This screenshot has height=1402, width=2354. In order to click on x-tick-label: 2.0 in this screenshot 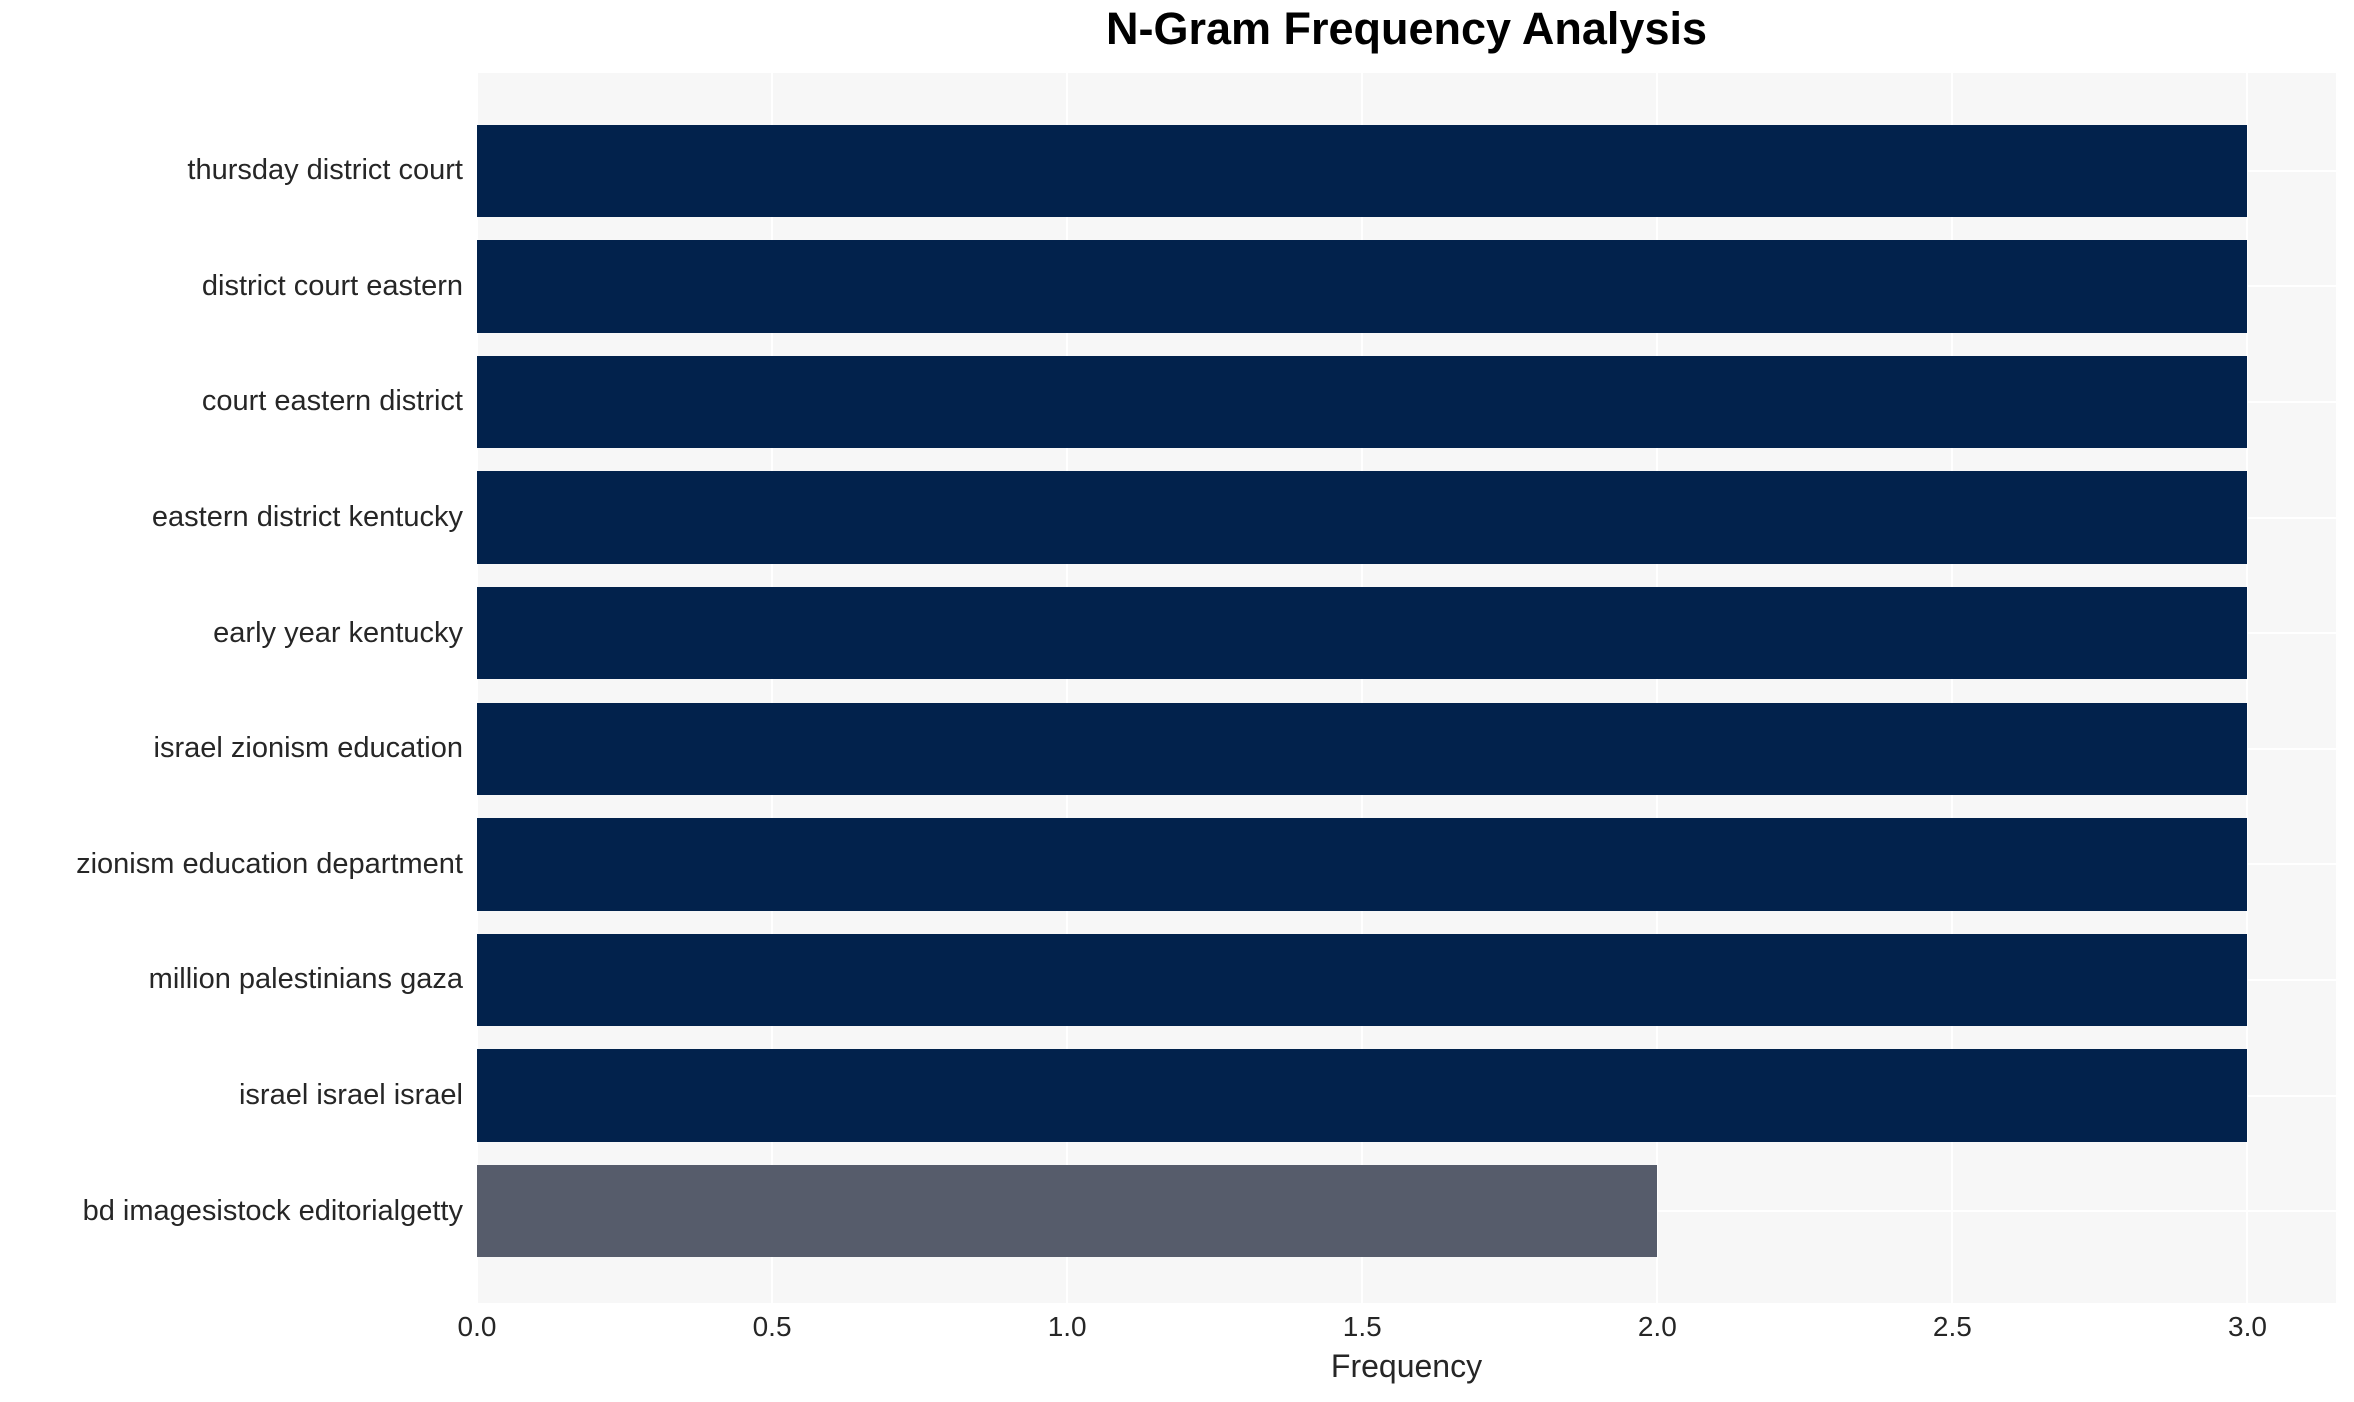, I will do `click(1657, 1326)`.